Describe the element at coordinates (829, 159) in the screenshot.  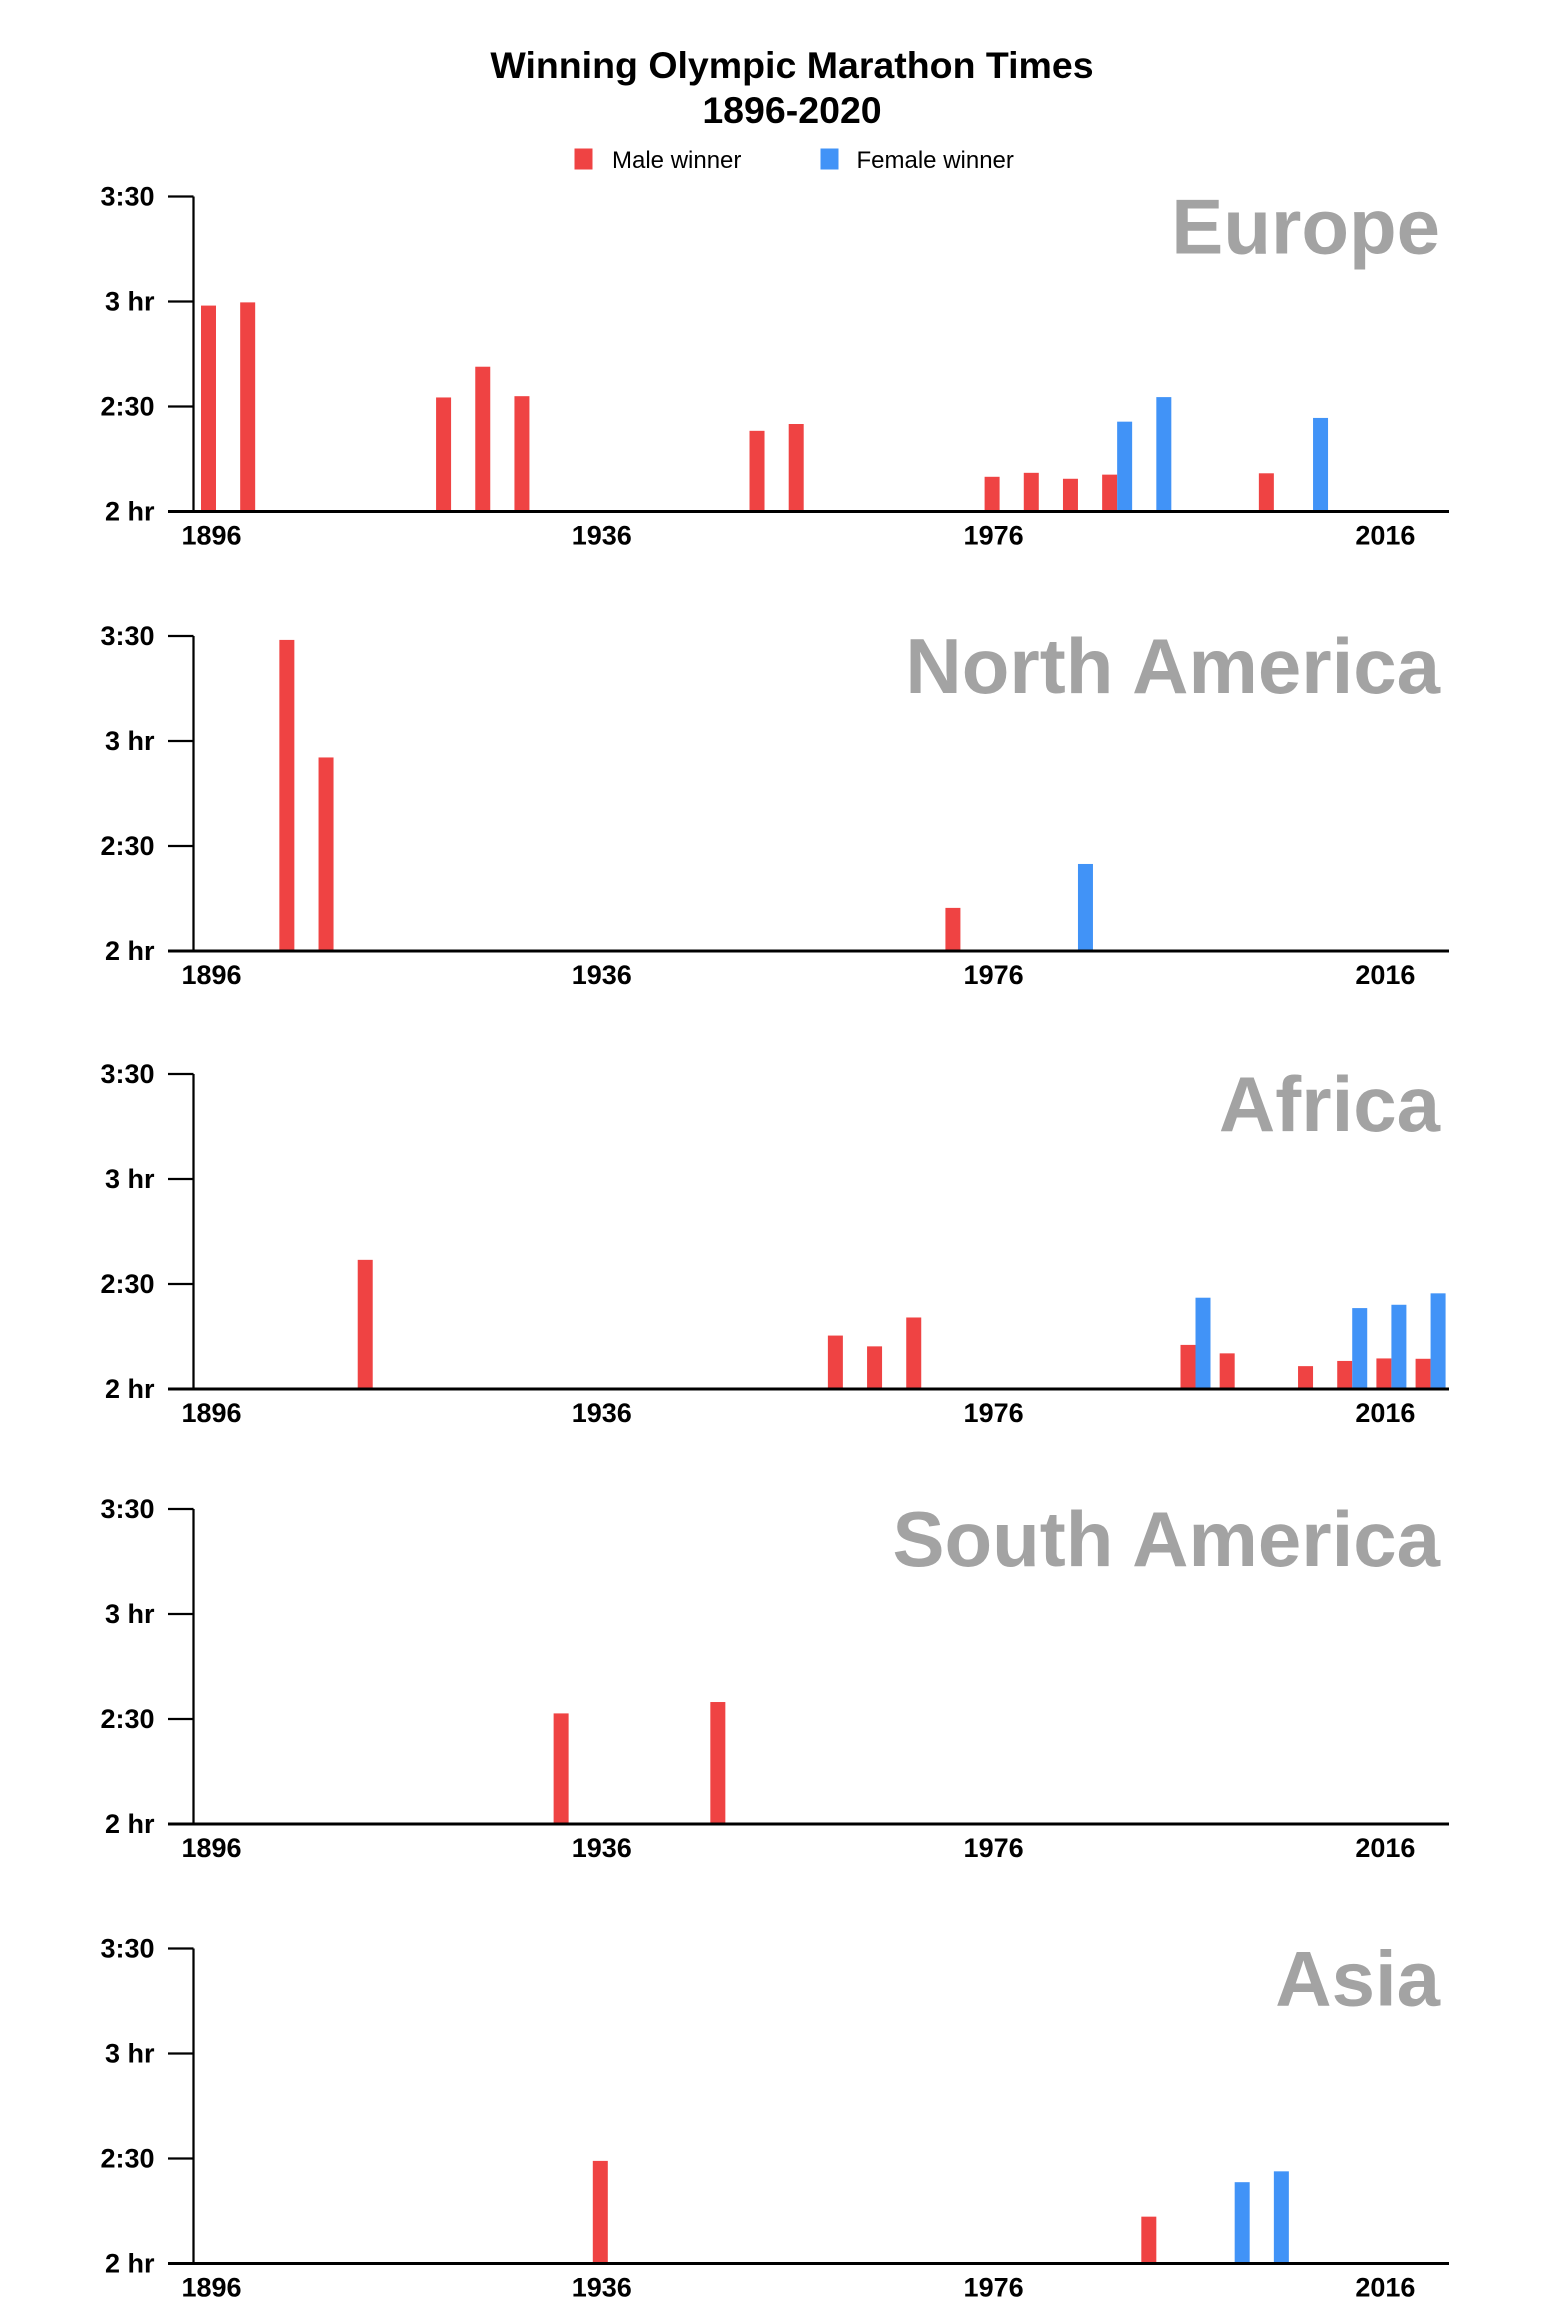
I see `legend-swatch-female` at that location.